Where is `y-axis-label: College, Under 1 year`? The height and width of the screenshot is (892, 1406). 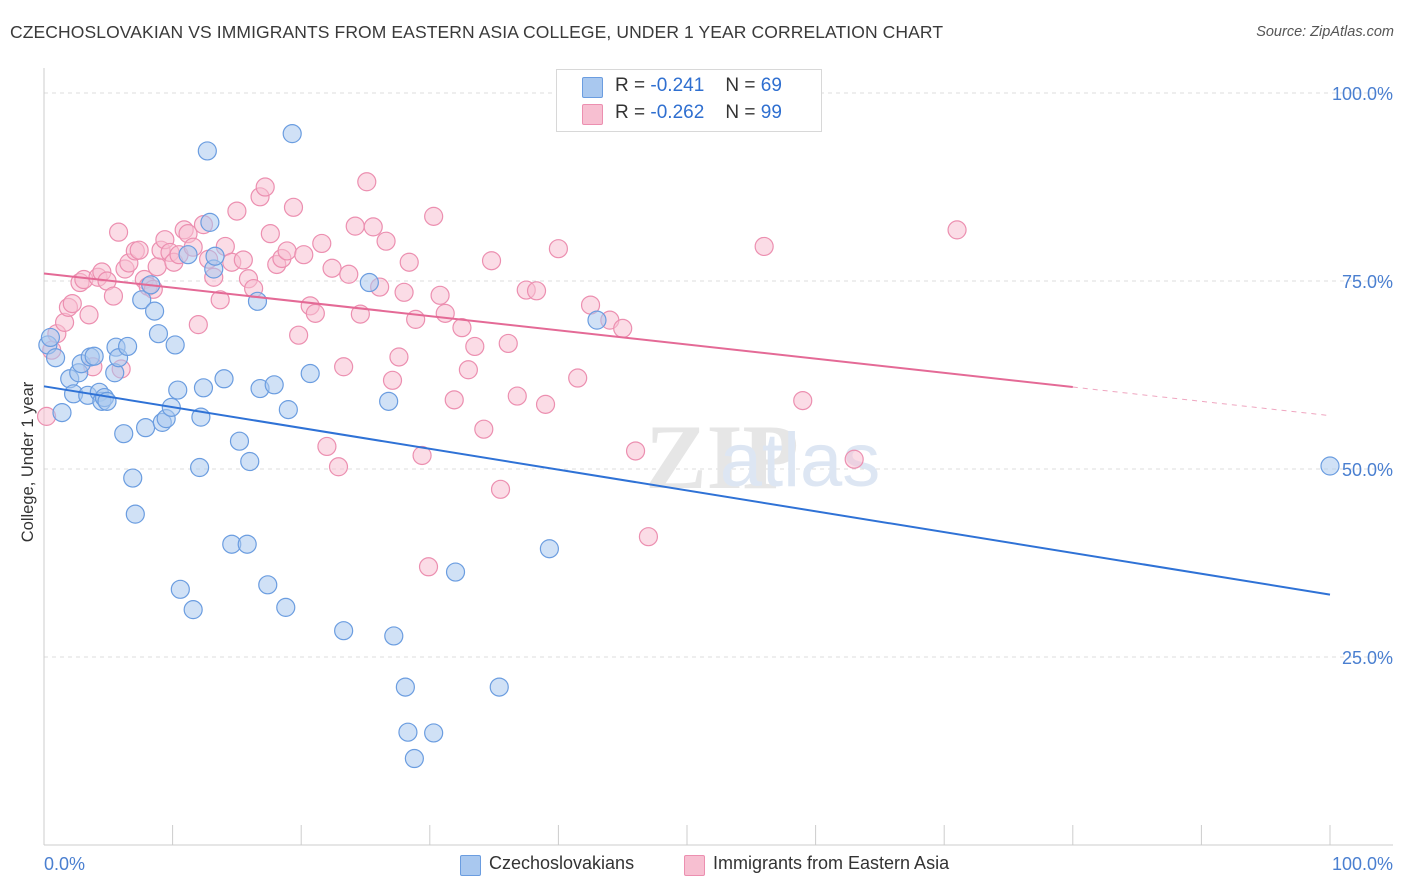
y-axis-label: College, Under 1 year is located at coordinates (28, 461).